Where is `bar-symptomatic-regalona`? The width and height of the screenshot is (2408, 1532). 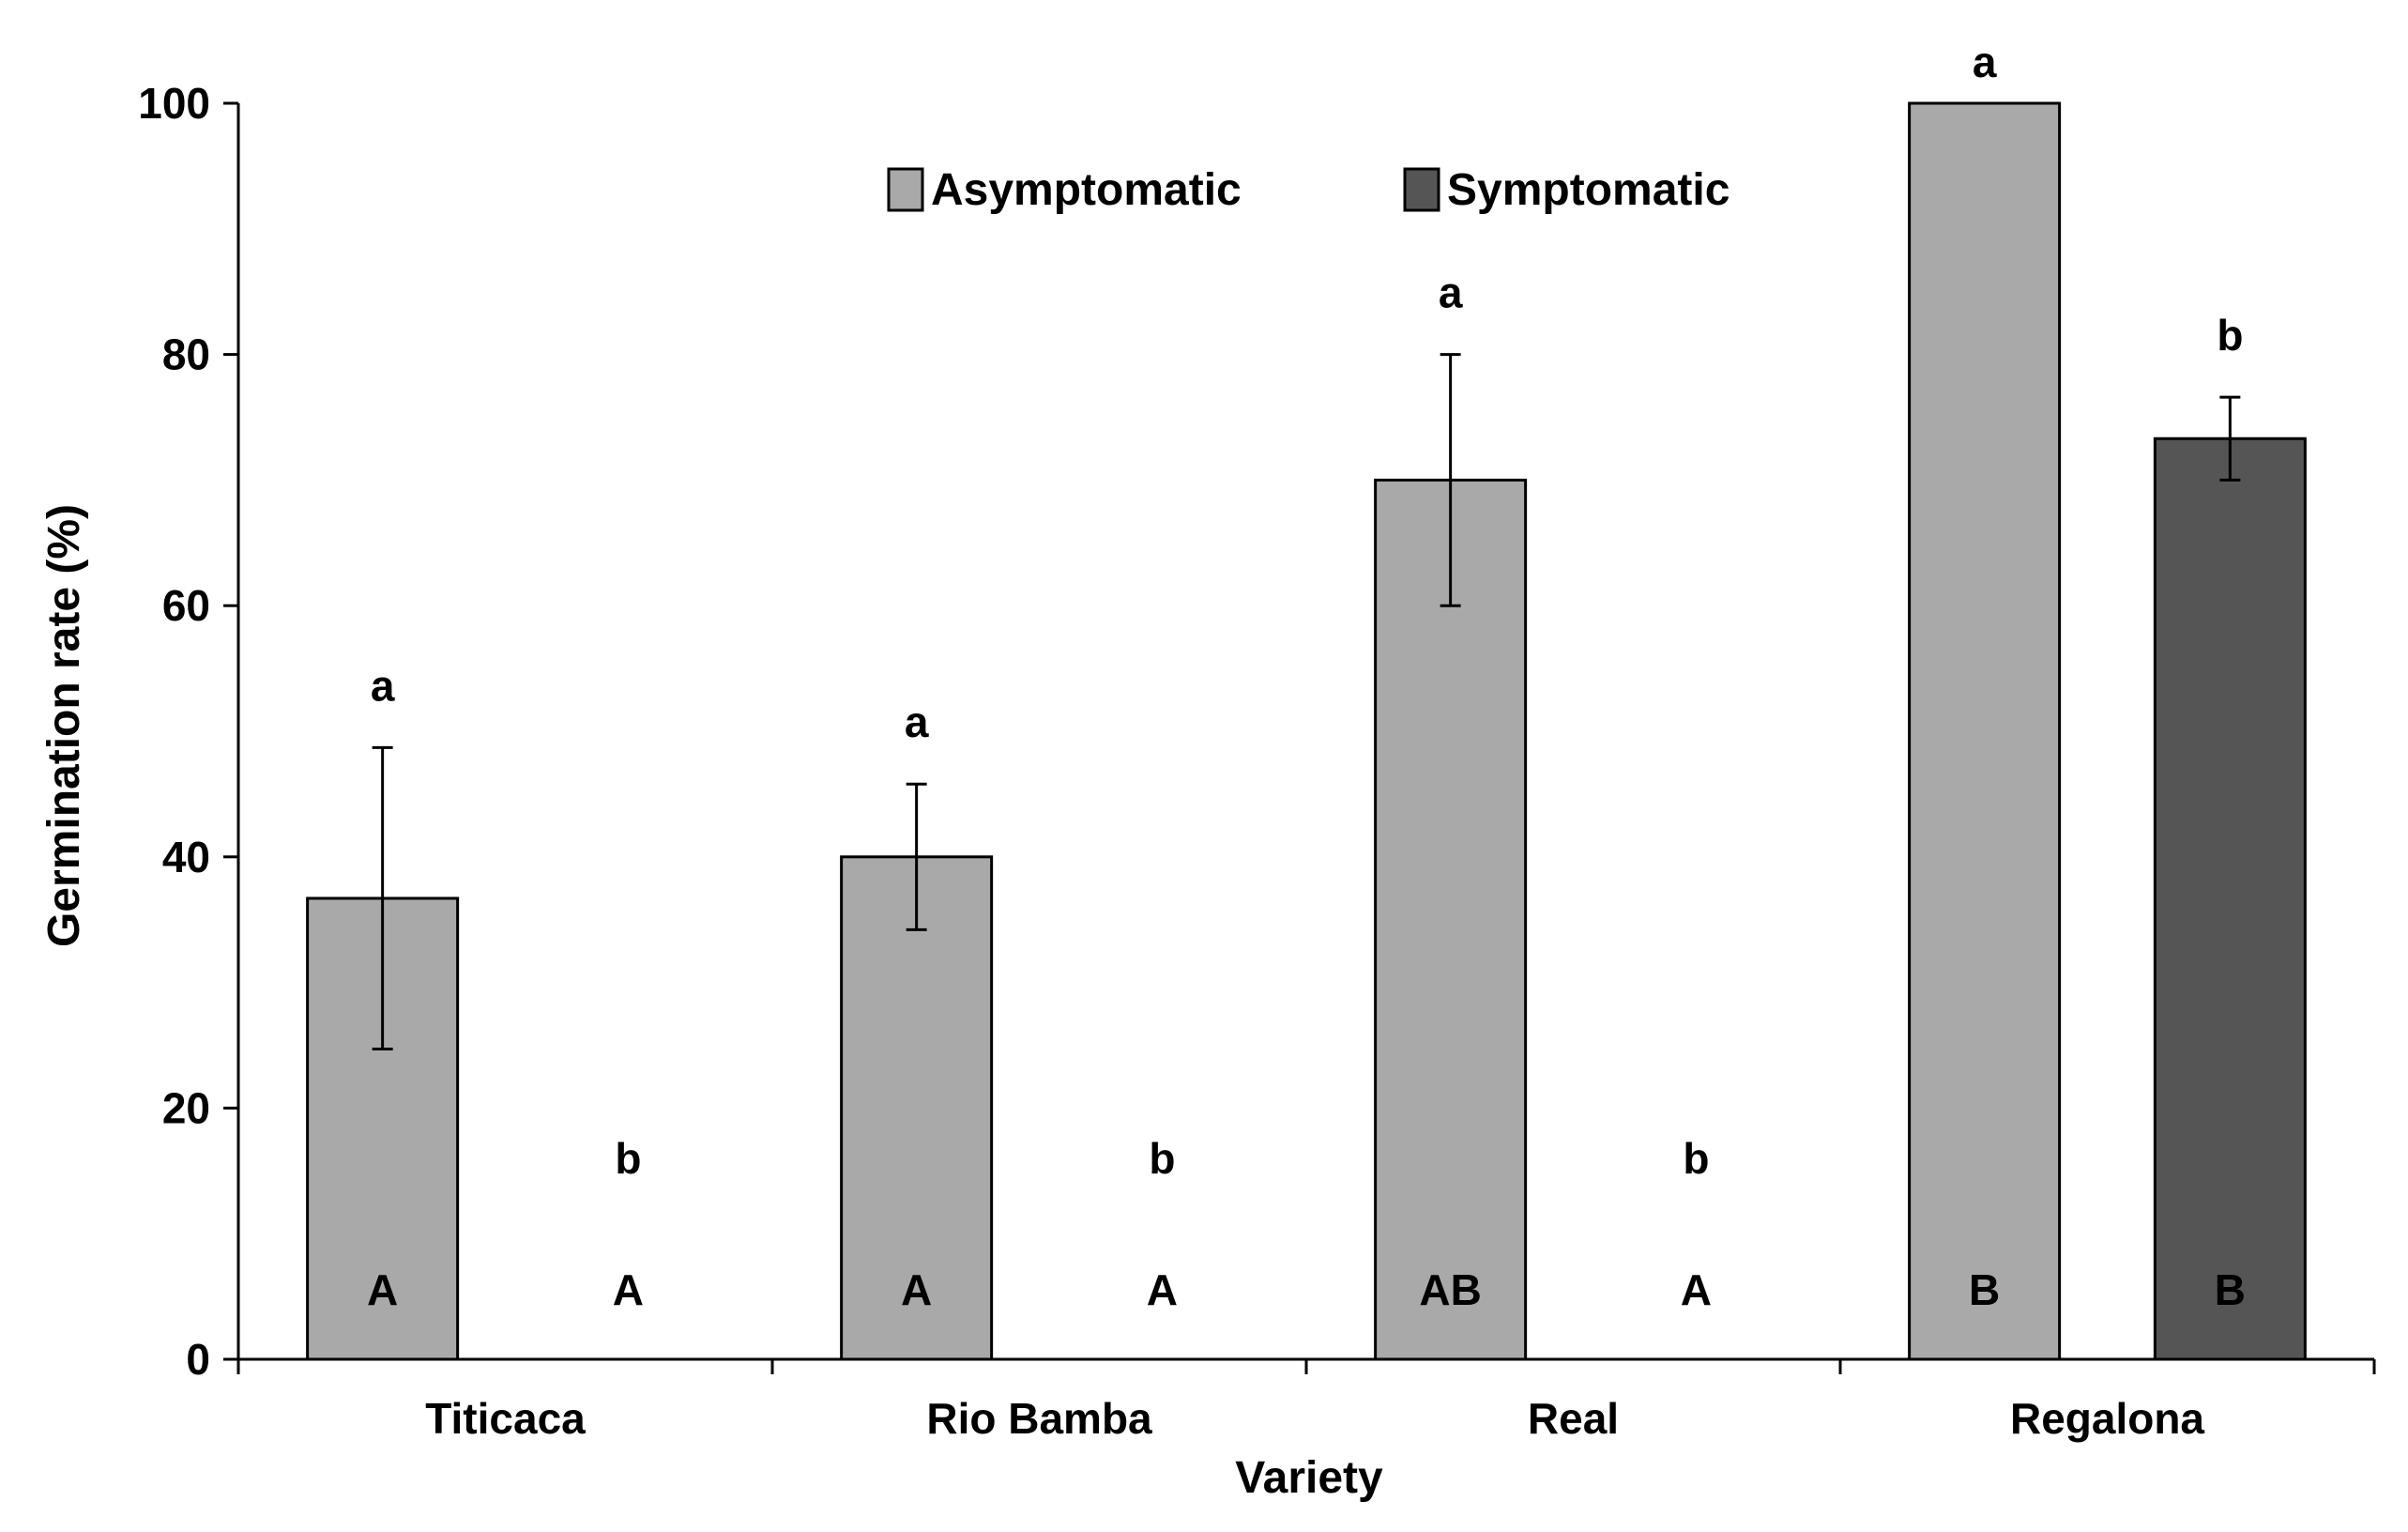
bar-symptomatic-regalona is located at coordinates (2230, 899).